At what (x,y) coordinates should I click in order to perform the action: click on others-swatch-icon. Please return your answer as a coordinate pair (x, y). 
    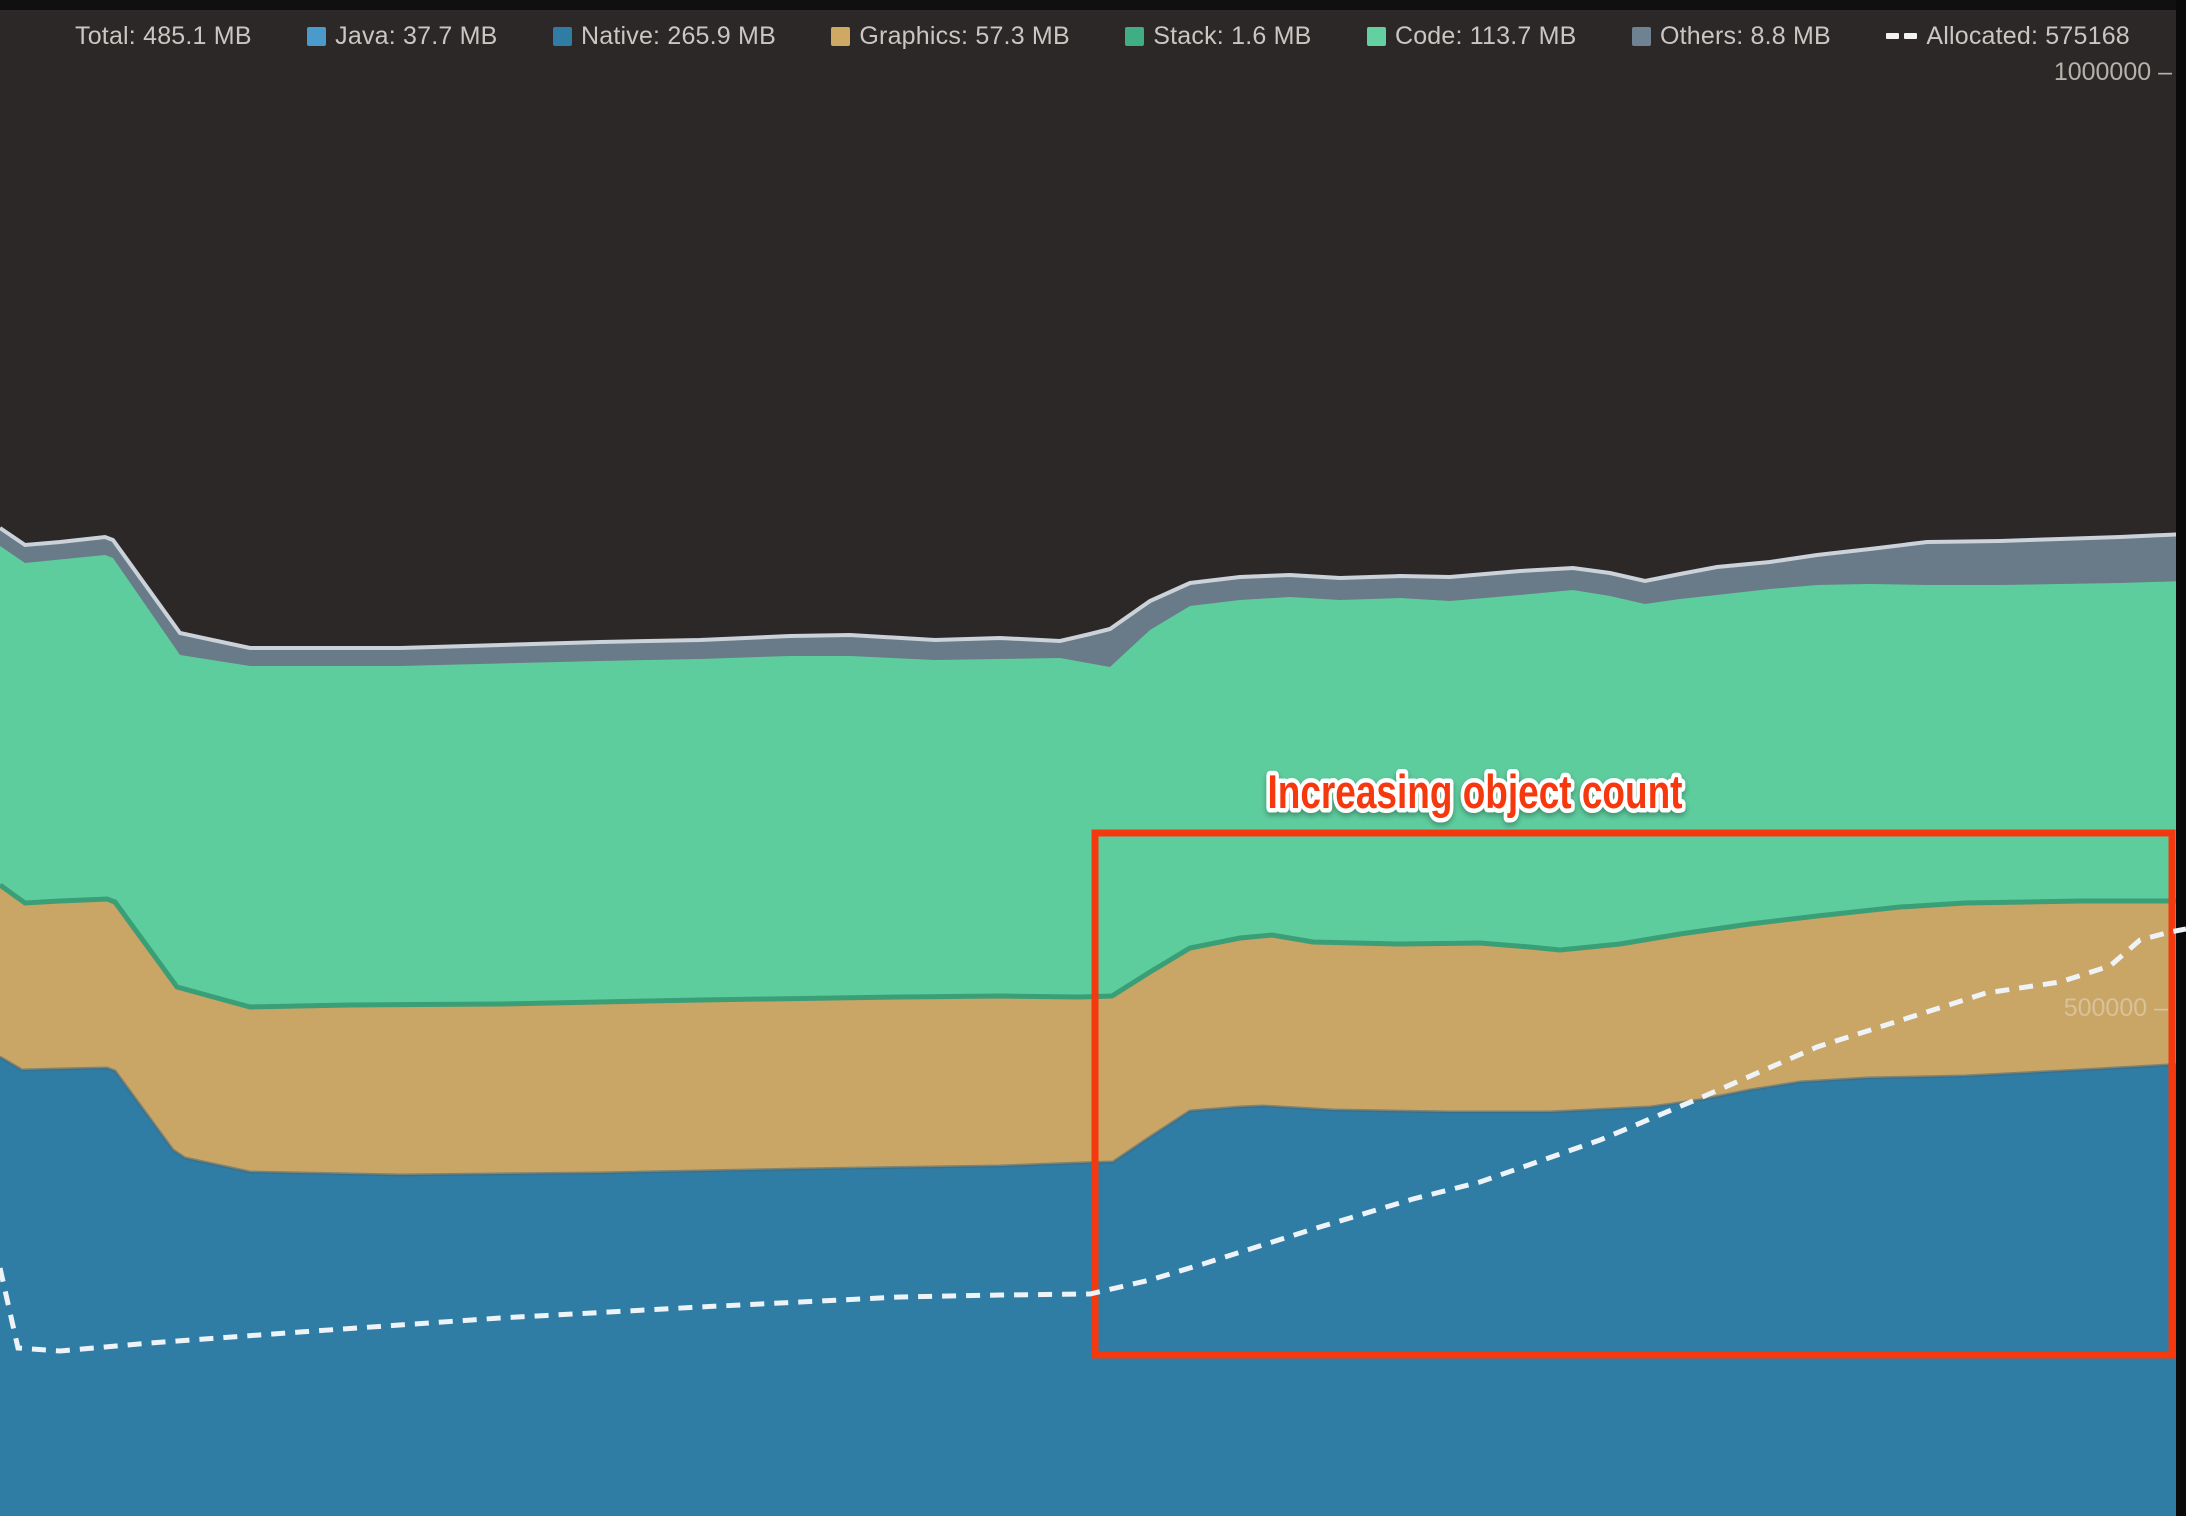
    Looking at the image, I should click on (1641, 36).